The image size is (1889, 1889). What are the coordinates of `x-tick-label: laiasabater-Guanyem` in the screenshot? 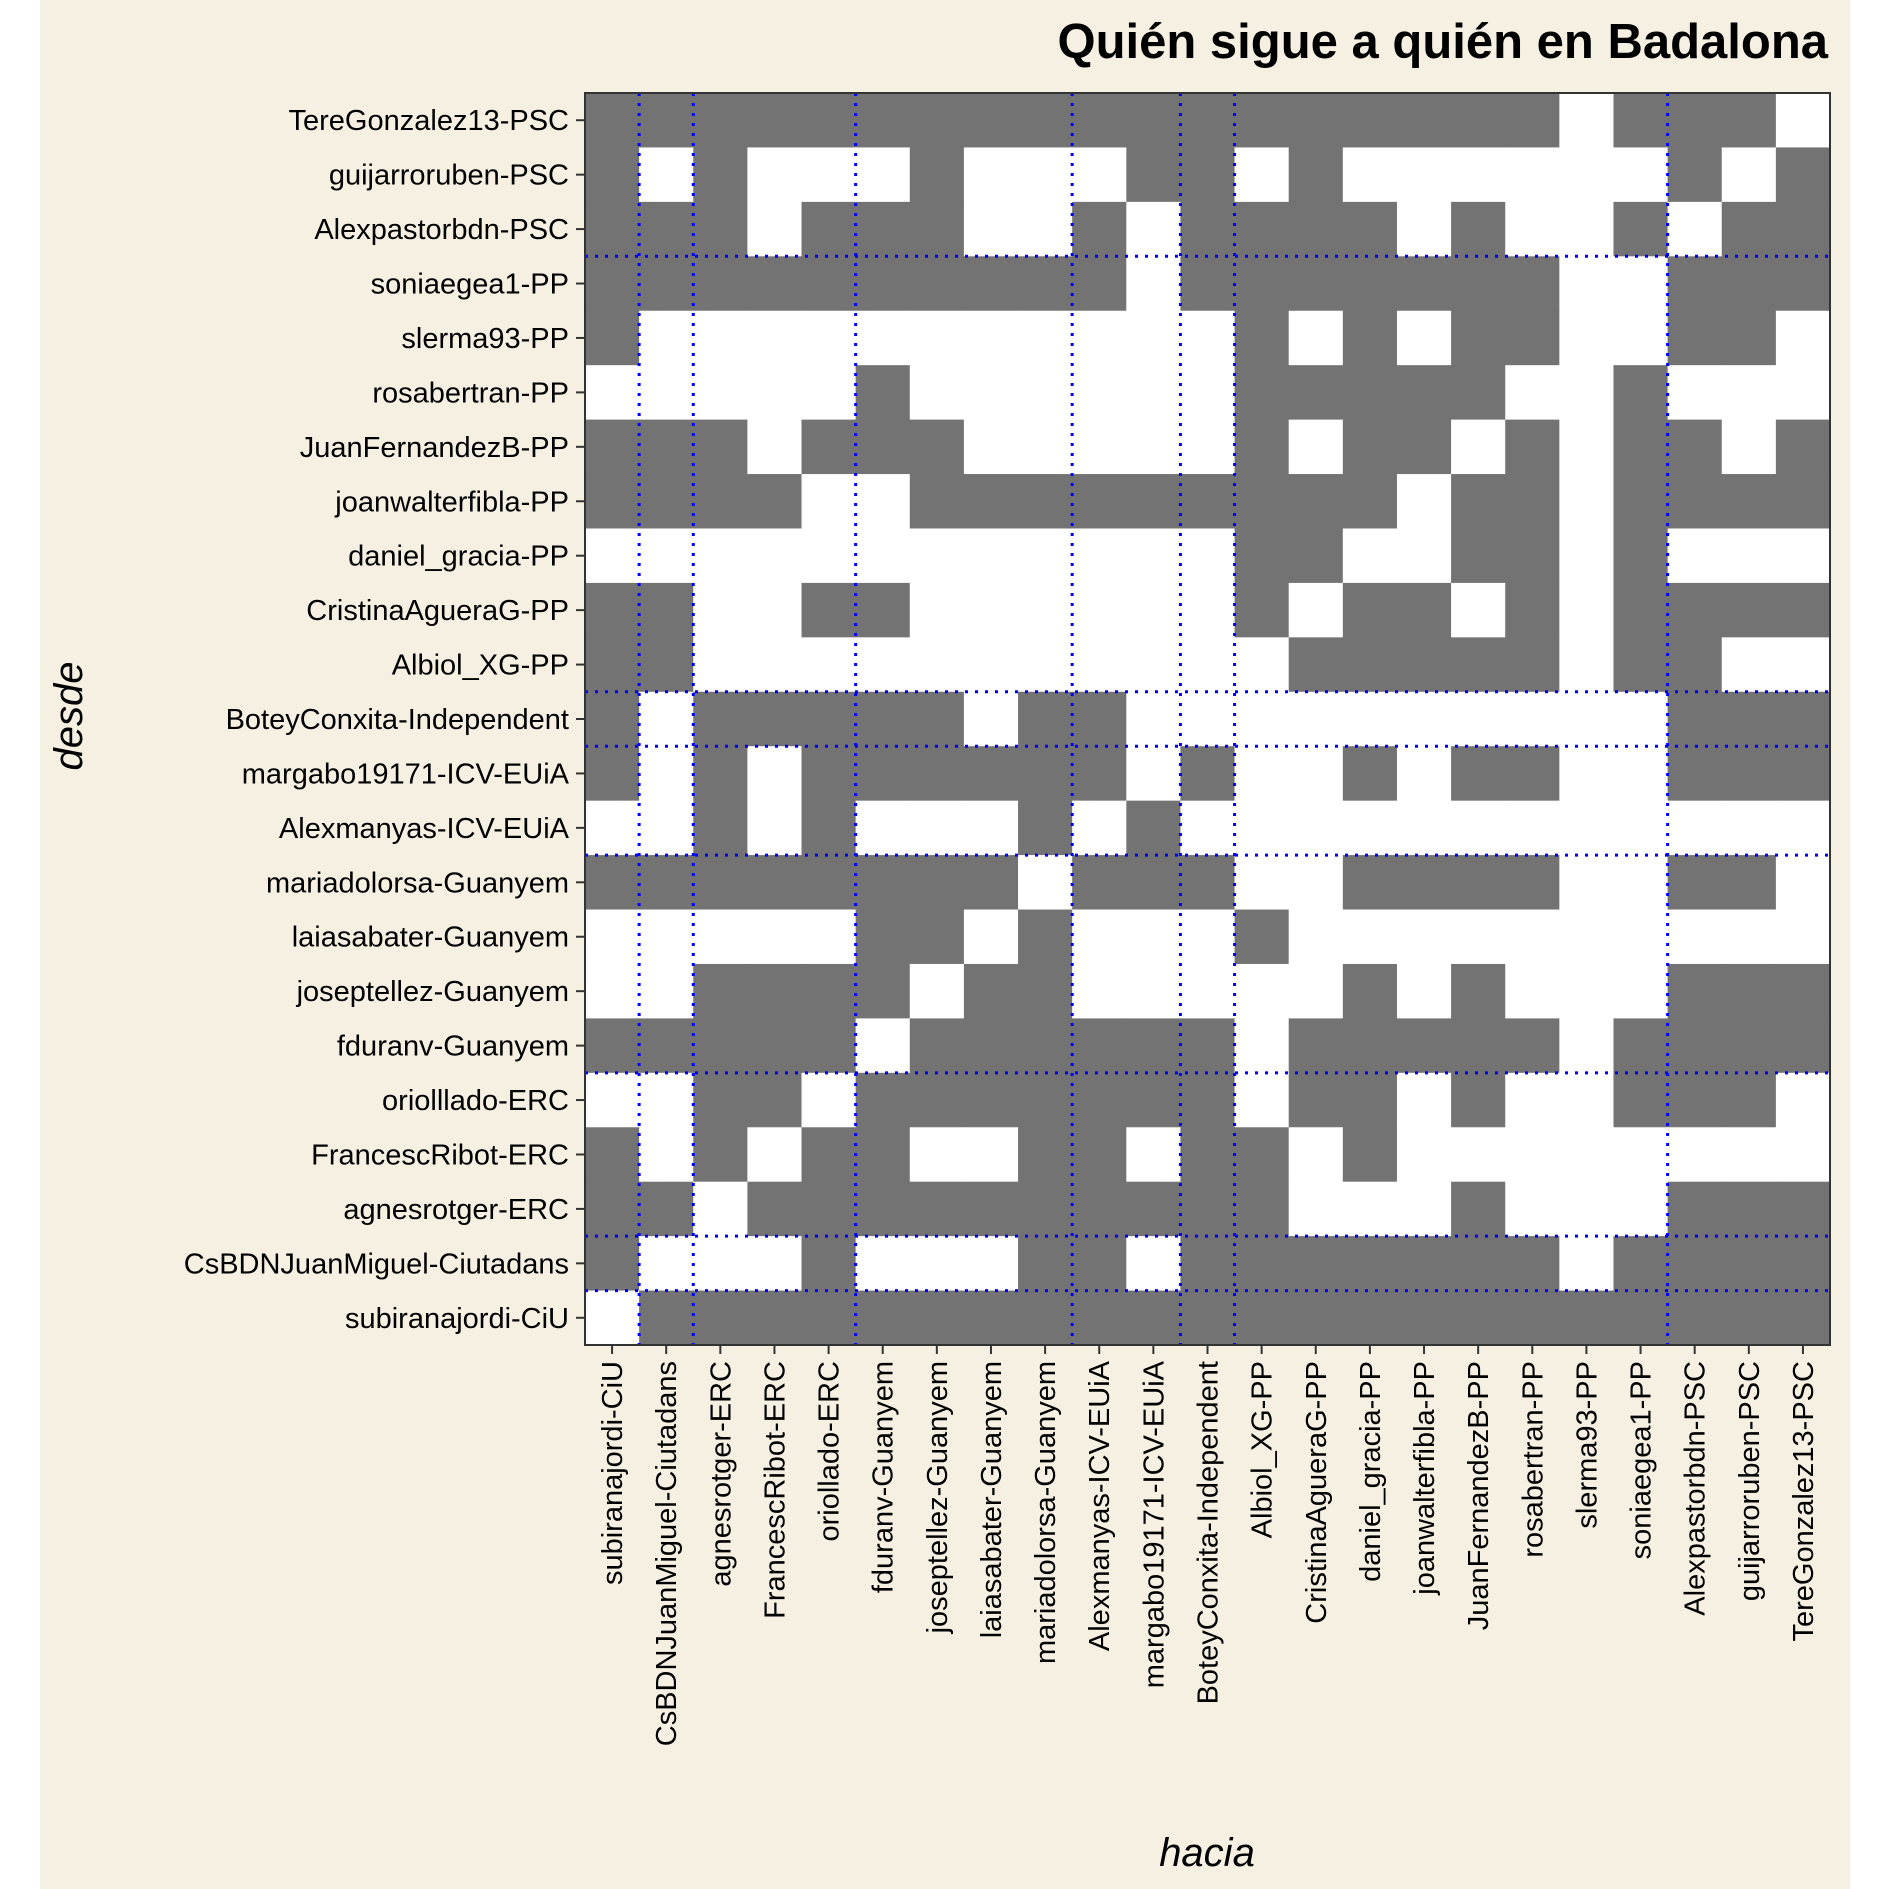 It's located at (992, 1499).